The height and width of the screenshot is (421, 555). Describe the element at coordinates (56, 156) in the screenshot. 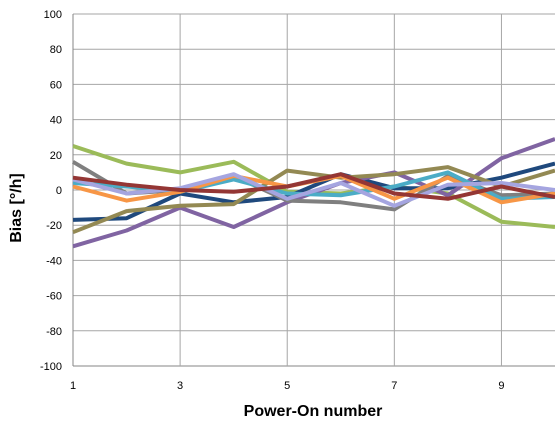

I see `y-tick-label: 20` at that location.